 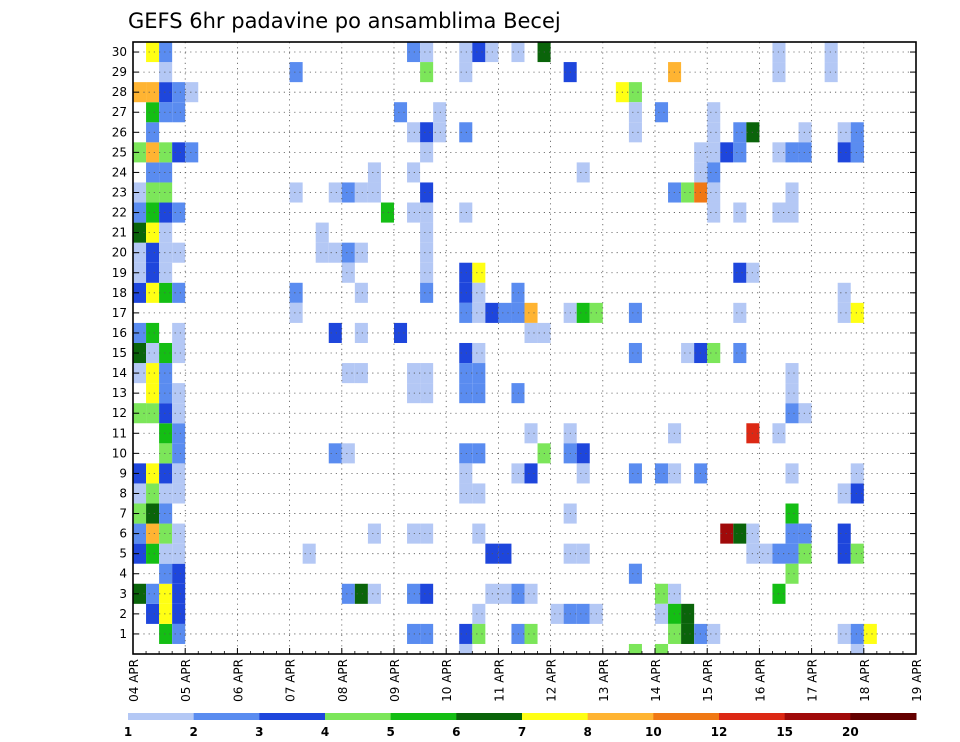 What do you see at coordinates (604, 680) in the screenshot?
I see `x-tick-label: 13 APR` at bounding box center [604, 680].